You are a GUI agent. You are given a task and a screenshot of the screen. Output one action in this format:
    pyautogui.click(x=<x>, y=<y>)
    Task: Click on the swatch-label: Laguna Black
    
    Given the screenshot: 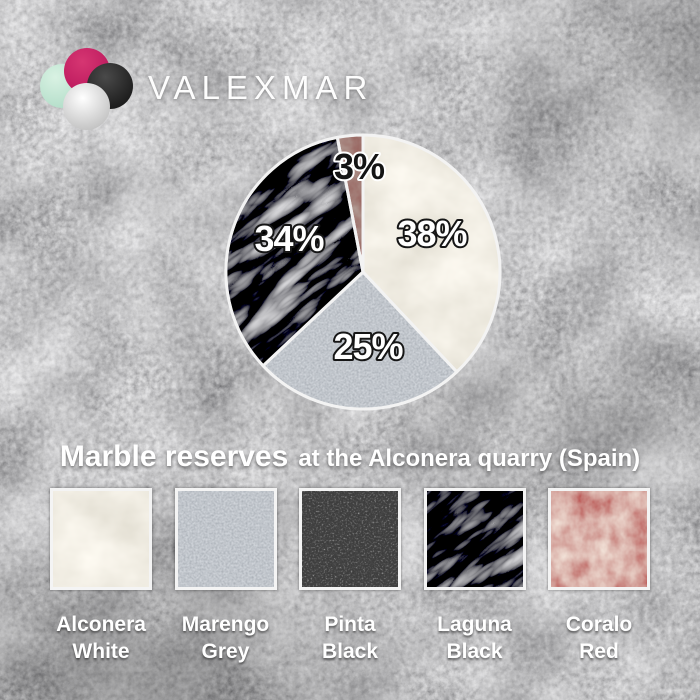 What is the action you would take?
    pyautogui.click(x=474, y=638)
    